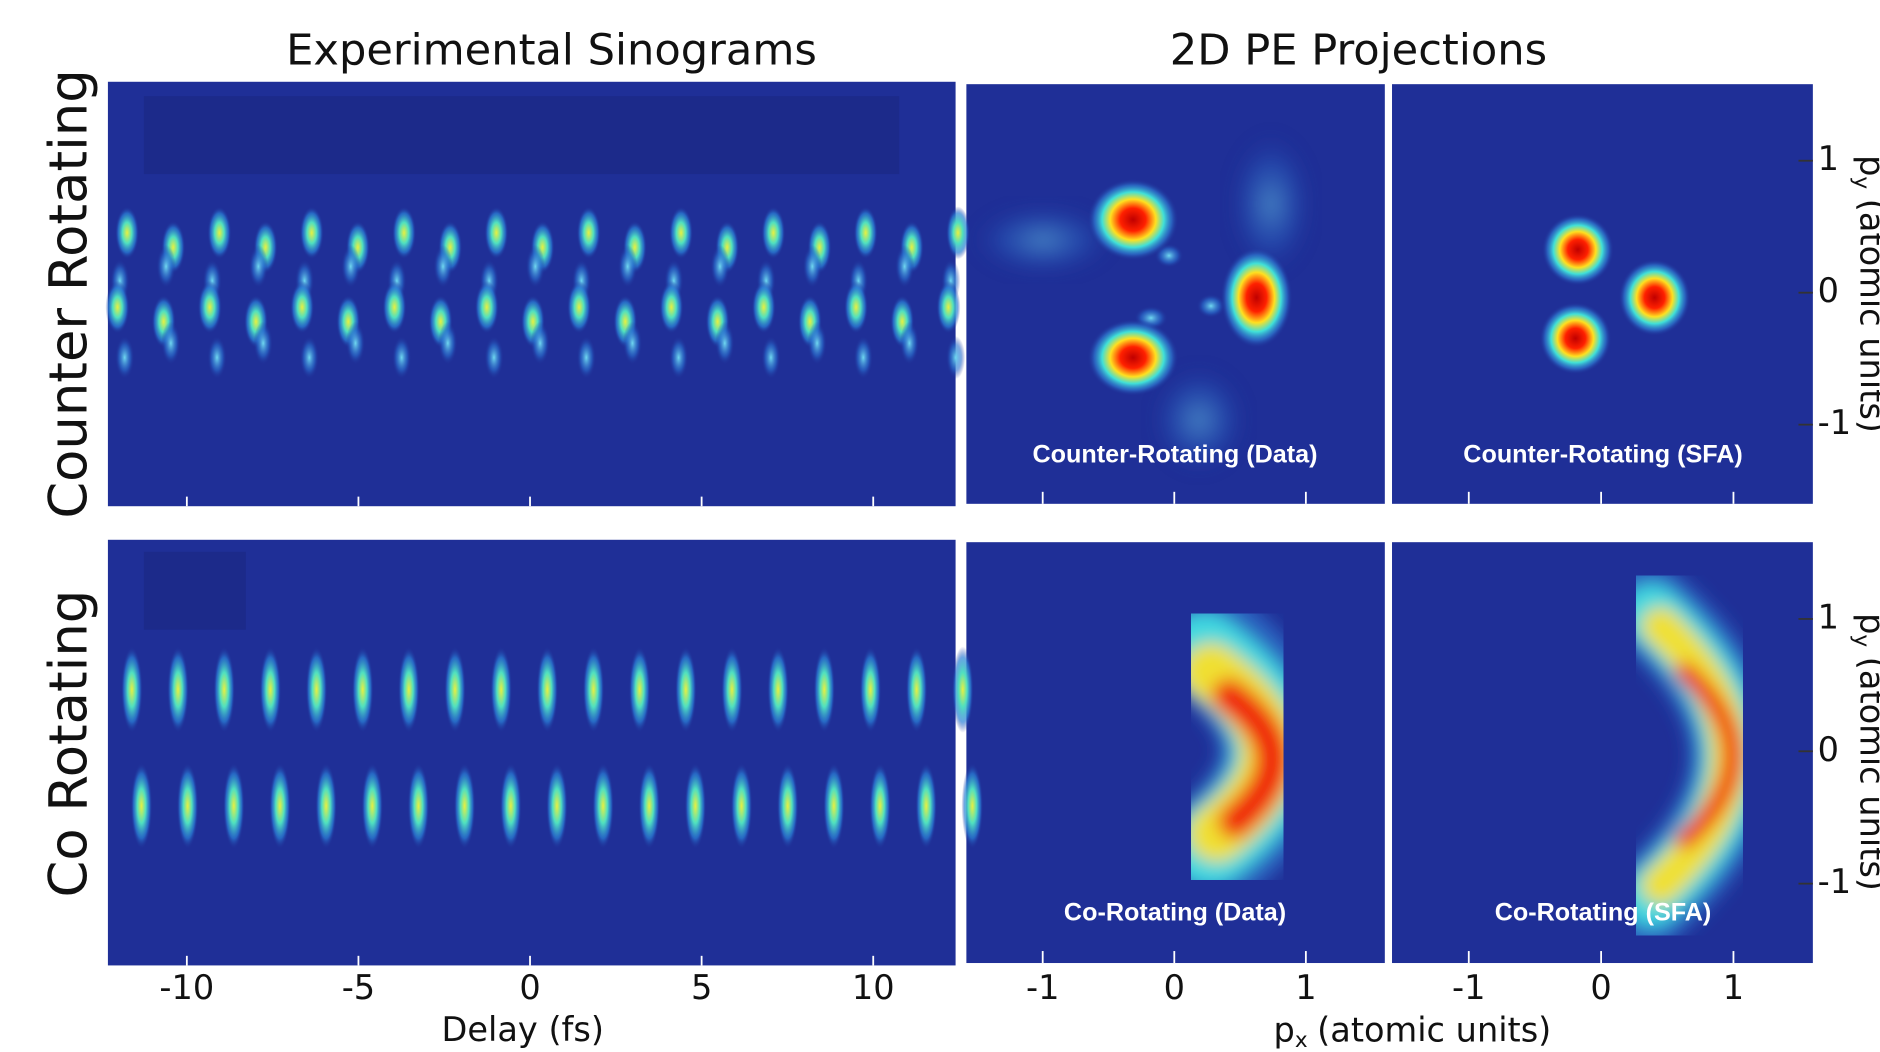  I want to click on column-title: 2D PE Projections, so click(1358, 51).